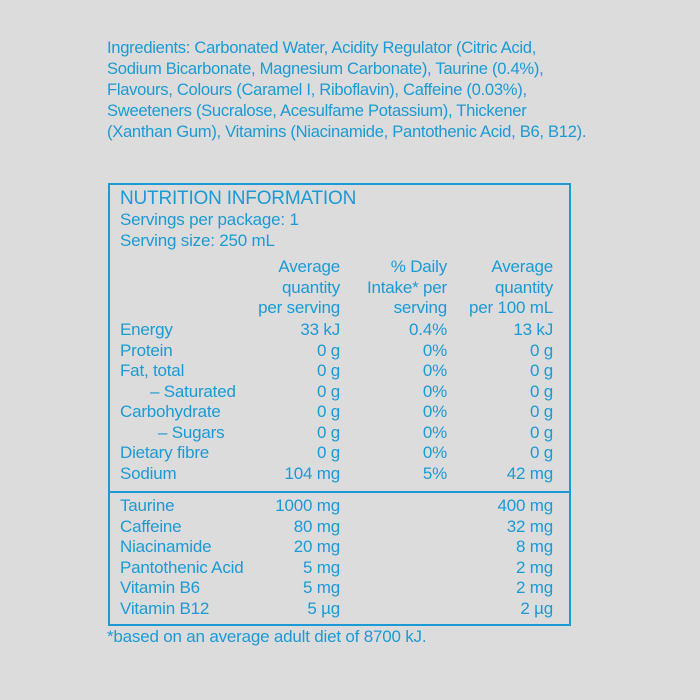 This screenshot has width=700, height=700. I want to click on nutrient-row: – Sugars 0 g 0% 0 g, so click(339, 433).